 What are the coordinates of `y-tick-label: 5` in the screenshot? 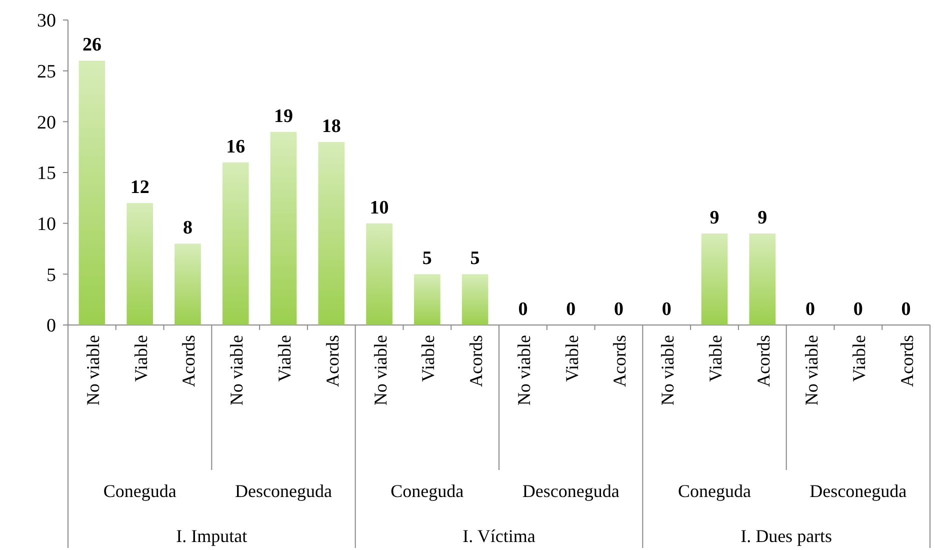 It's located at (51, 275).